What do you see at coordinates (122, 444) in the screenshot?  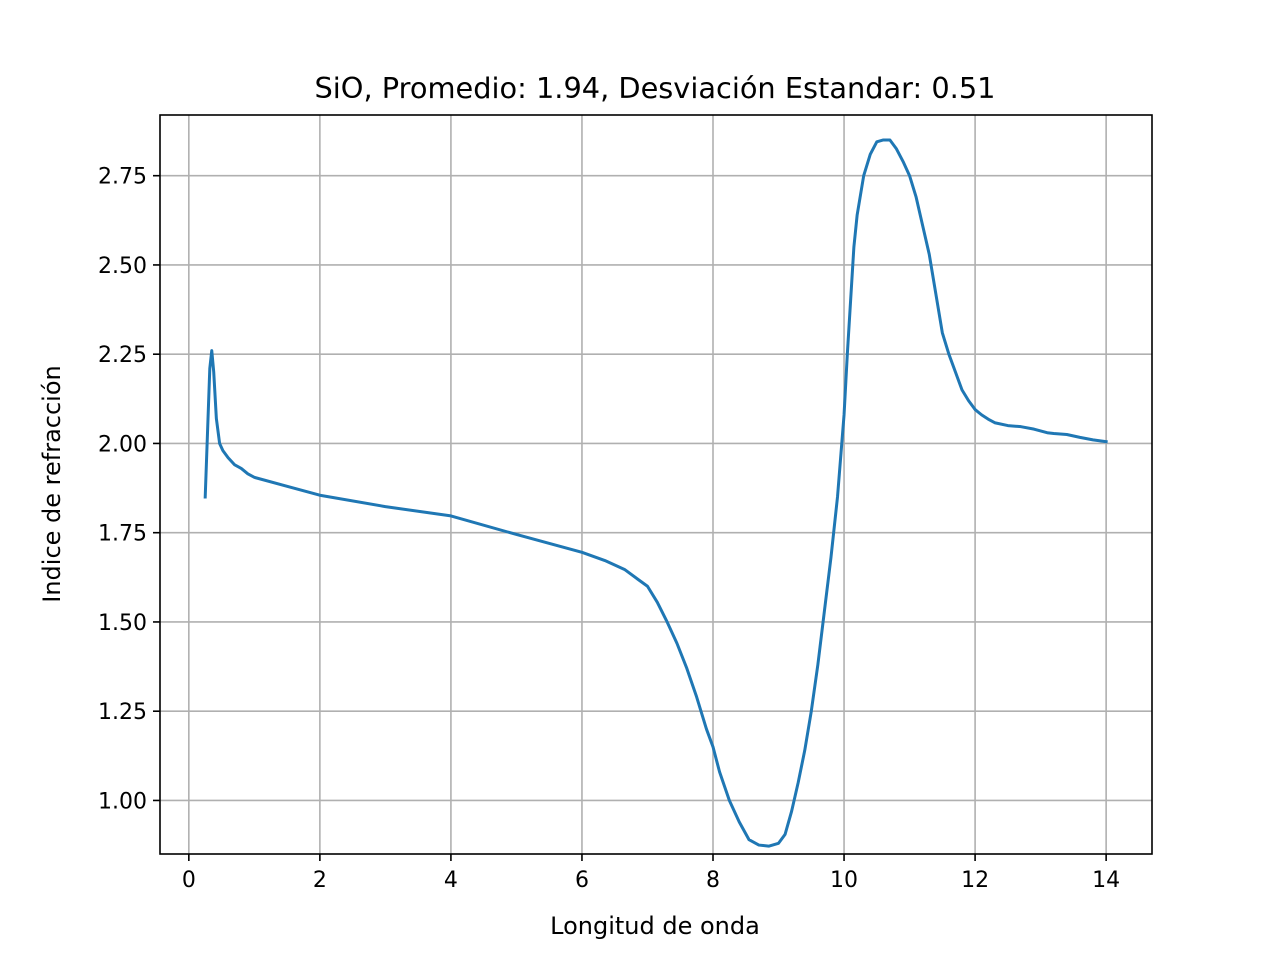 I see `y-tick-label: 2.00` at bounding box center [122, 444].